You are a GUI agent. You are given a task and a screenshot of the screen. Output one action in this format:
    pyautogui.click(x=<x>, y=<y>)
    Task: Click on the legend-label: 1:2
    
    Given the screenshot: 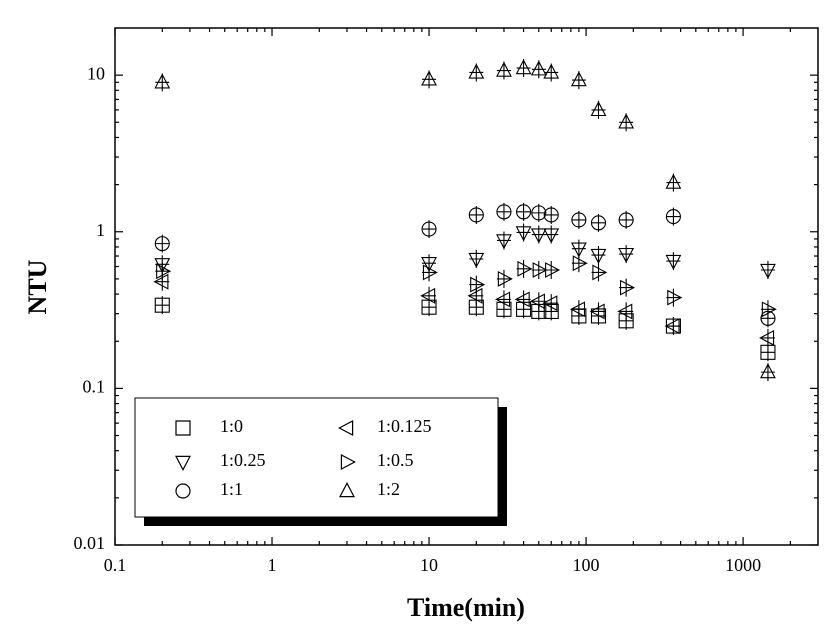 What is the action you would take?
    pyautogui.click(x=388, y=489)
    